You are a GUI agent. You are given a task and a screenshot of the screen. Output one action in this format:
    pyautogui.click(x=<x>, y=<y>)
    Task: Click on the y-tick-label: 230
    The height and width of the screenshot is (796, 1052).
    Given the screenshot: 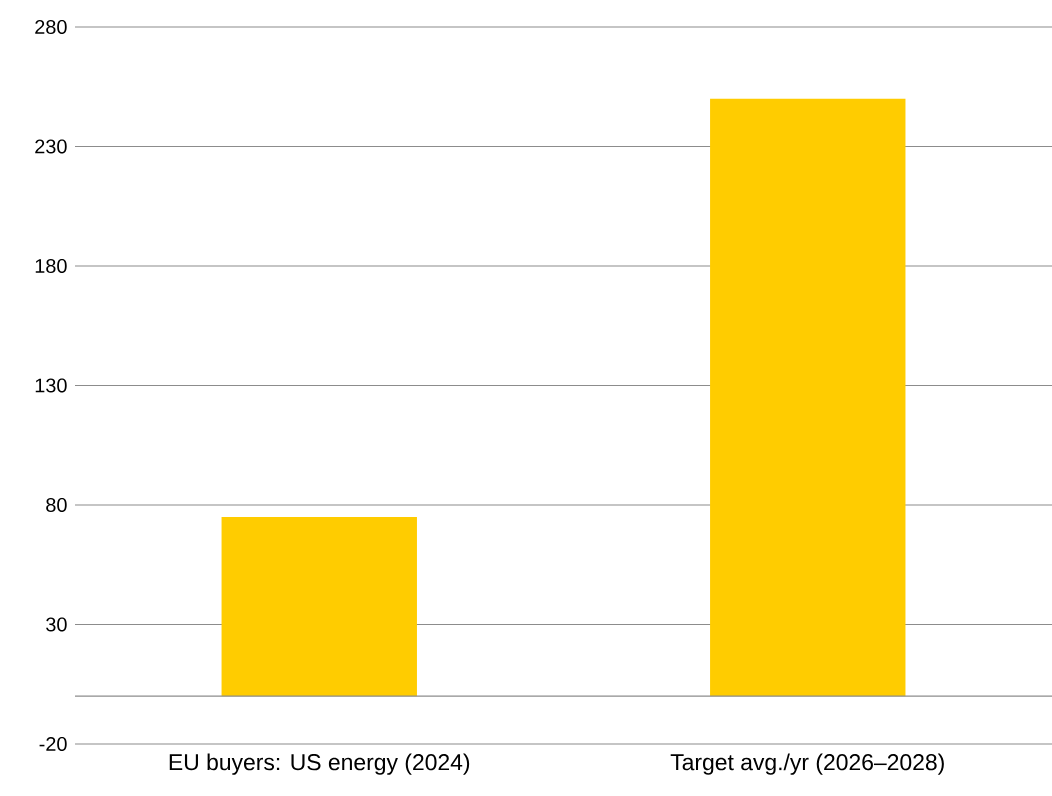 What is the action you would take?
    pyautogui.click(x=51, y=146)
    